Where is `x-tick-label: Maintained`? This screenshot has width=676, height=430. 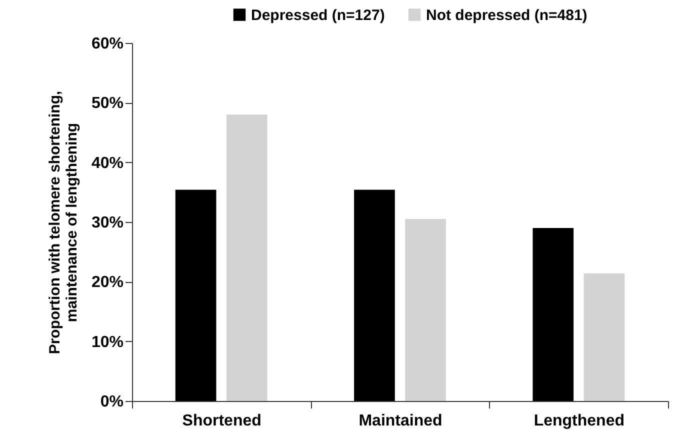
x-tick-label: Maintained is located at coordinates (400, 421).